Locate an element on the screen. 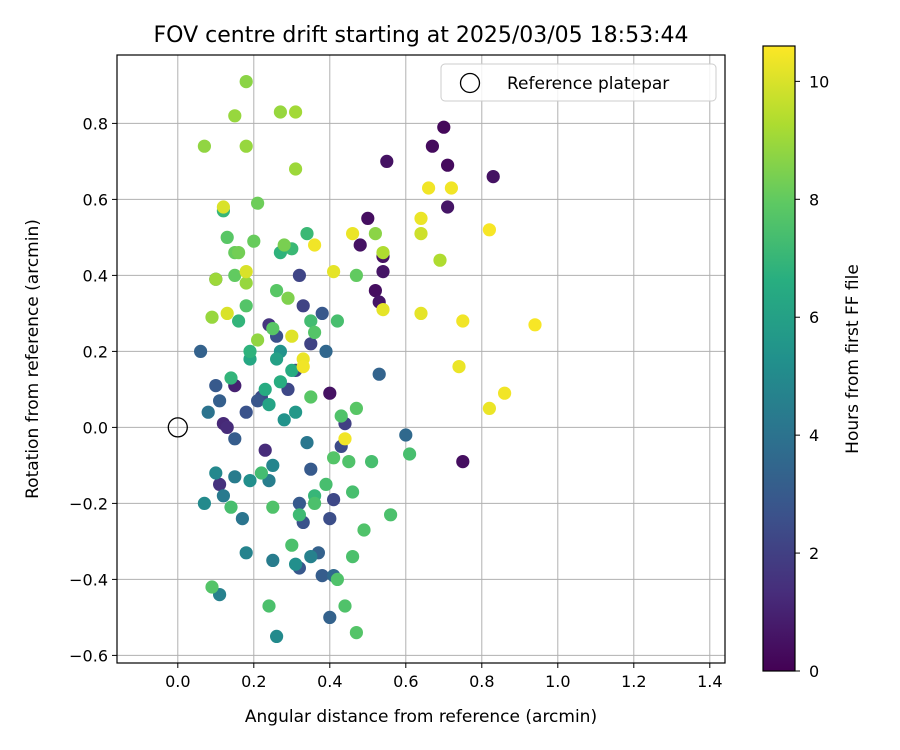 This screenshot has height=750, width=900. x-tick-label: 1.2 is located at coordinates (633, 681).